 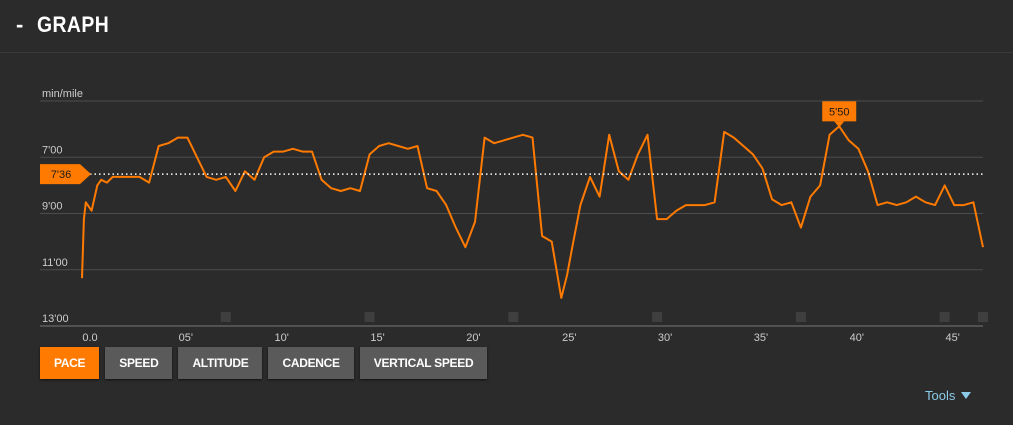 What do you see at coordinates (55, 234) in the screenshot?
I see `y-ticks: 7'00 9'00 11'00 13'00` at bounding box center [55, 234].